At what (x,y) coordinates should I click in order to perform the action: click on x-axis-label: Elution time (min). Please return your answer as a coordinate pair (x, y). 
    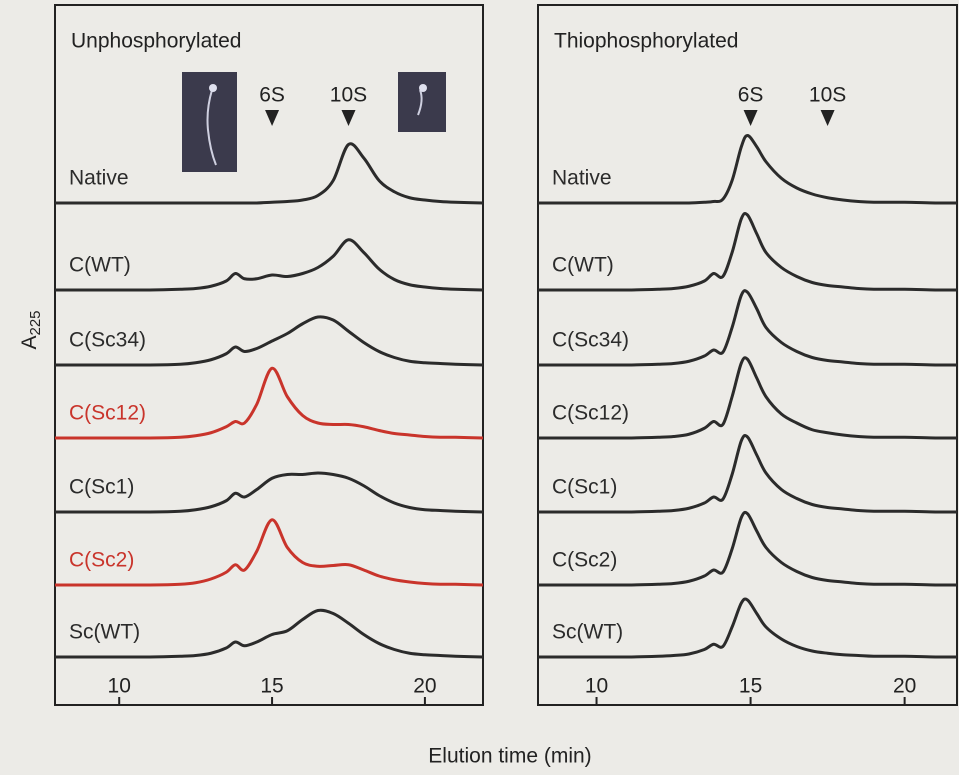
    Looking at the image, I should click on (509, 756).